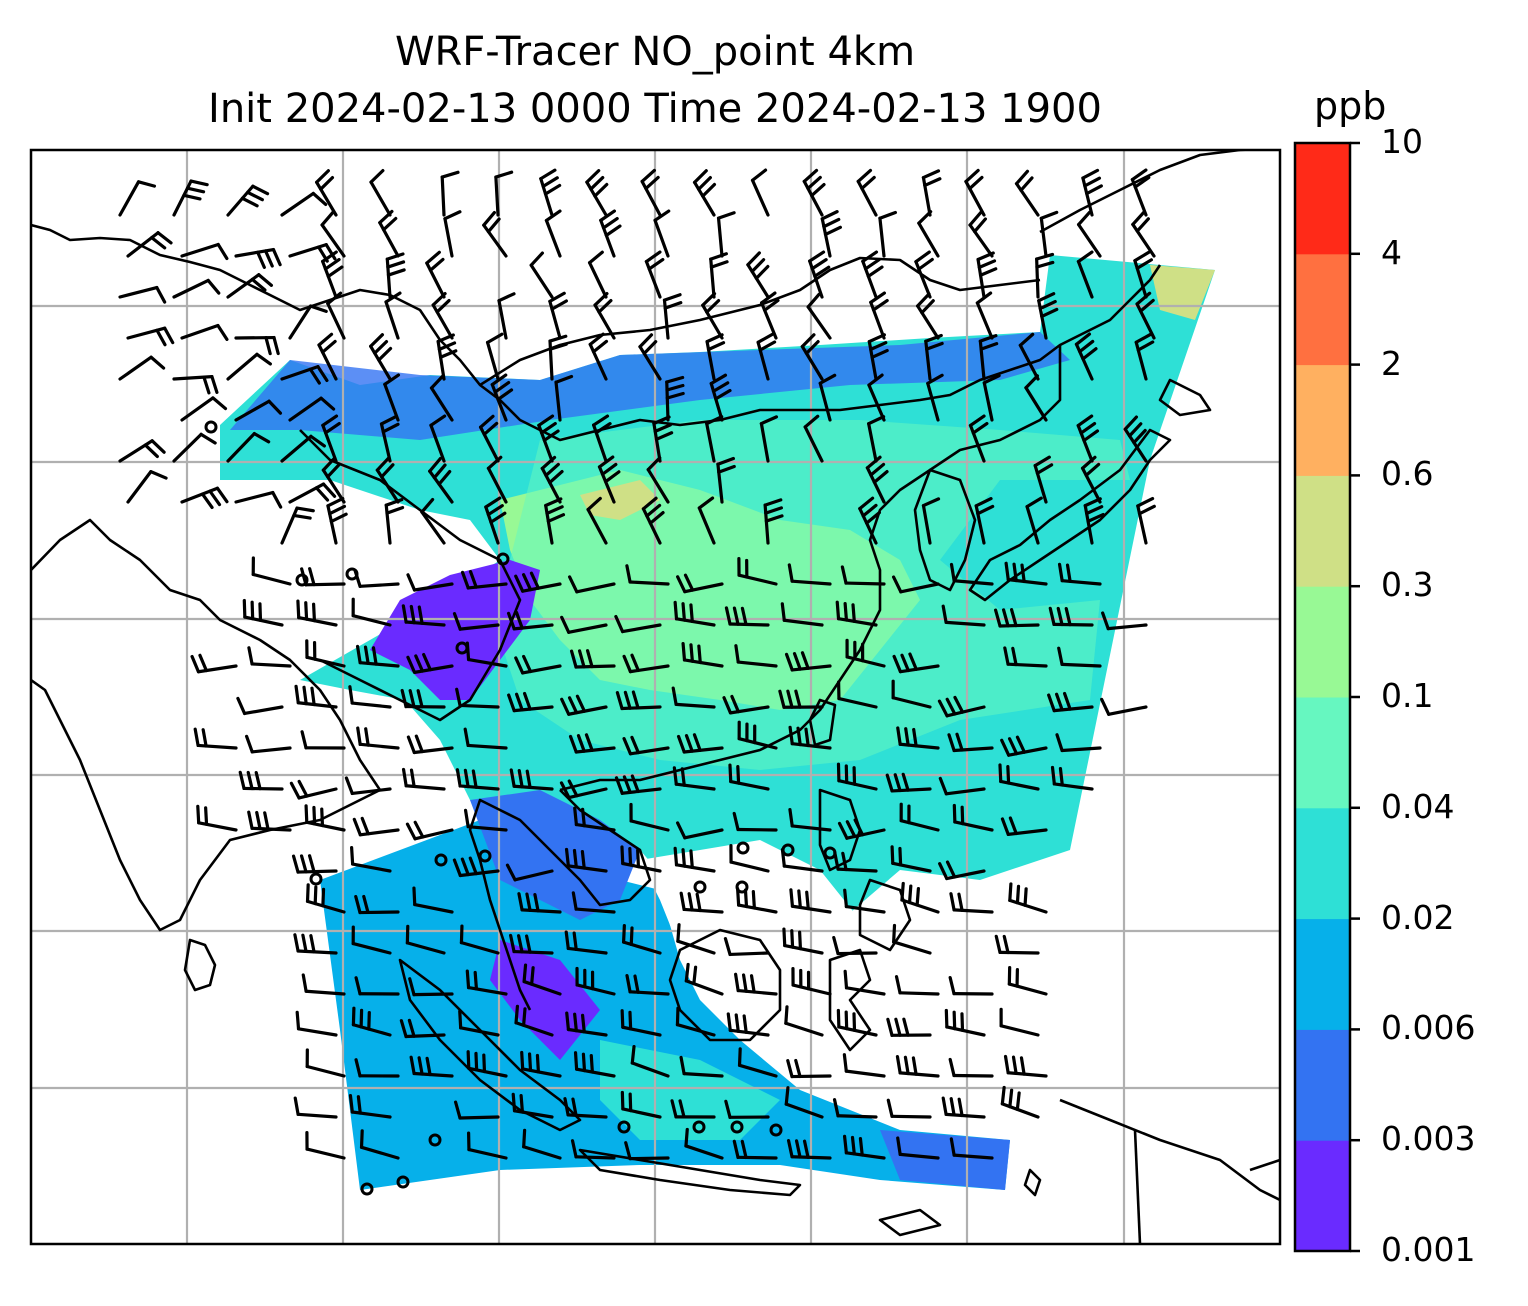  Describe the element at coordinates (1391, 363) in the screenshot. I see `colorbar-tick-label: 2` at that location.